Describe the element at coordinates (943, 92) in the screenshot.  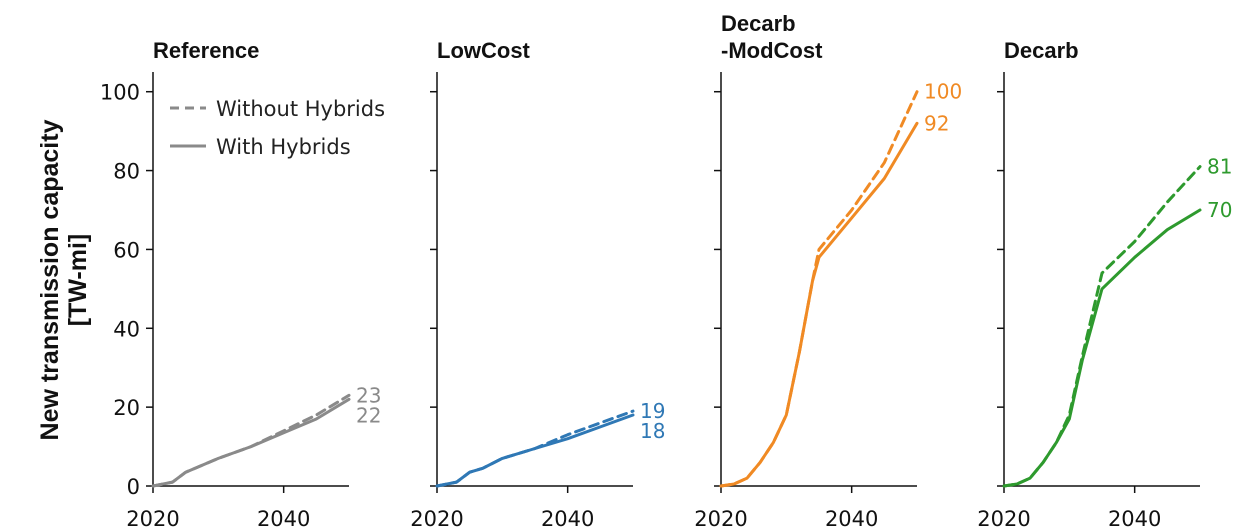
I see `end-value-label: 100` at that location.